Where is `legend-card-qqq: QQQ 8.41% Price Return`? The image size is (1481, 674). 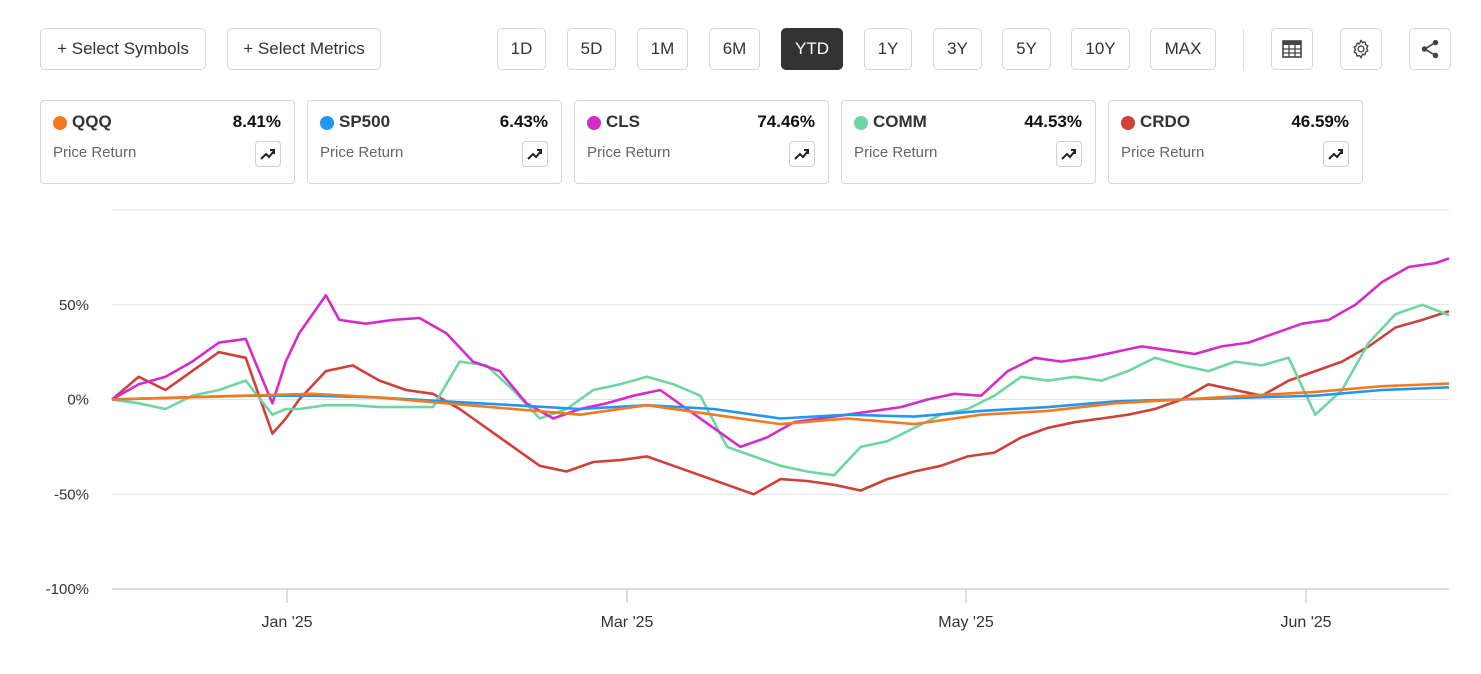
legend-card-qqq: QQQ 8.41% Price Return is located at coordinates (167, 142).